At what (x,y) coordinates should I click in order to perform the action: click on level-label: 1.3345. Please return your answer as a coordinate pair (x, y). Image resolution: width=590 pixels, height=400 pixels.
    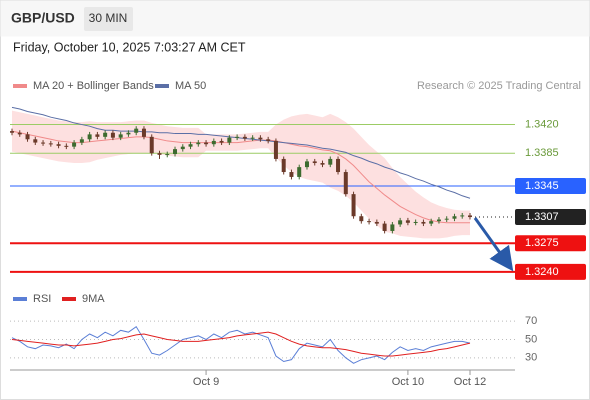
    Looking at the image, I should click on (542, 186).